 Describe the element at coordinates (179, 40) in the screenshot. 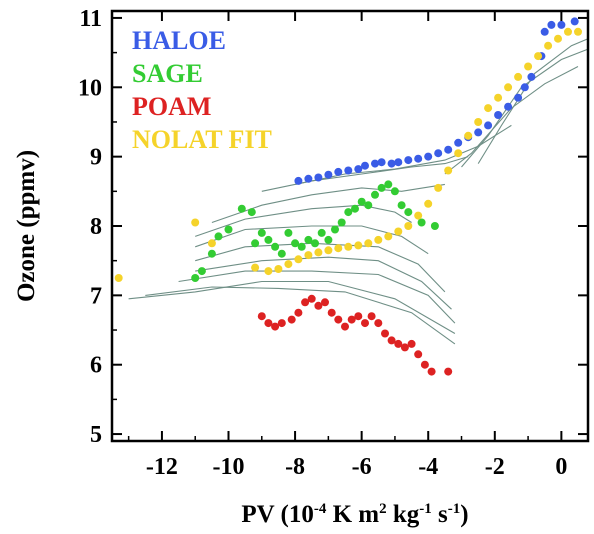

I see `legend-item-haloe: HALOE` at that location.